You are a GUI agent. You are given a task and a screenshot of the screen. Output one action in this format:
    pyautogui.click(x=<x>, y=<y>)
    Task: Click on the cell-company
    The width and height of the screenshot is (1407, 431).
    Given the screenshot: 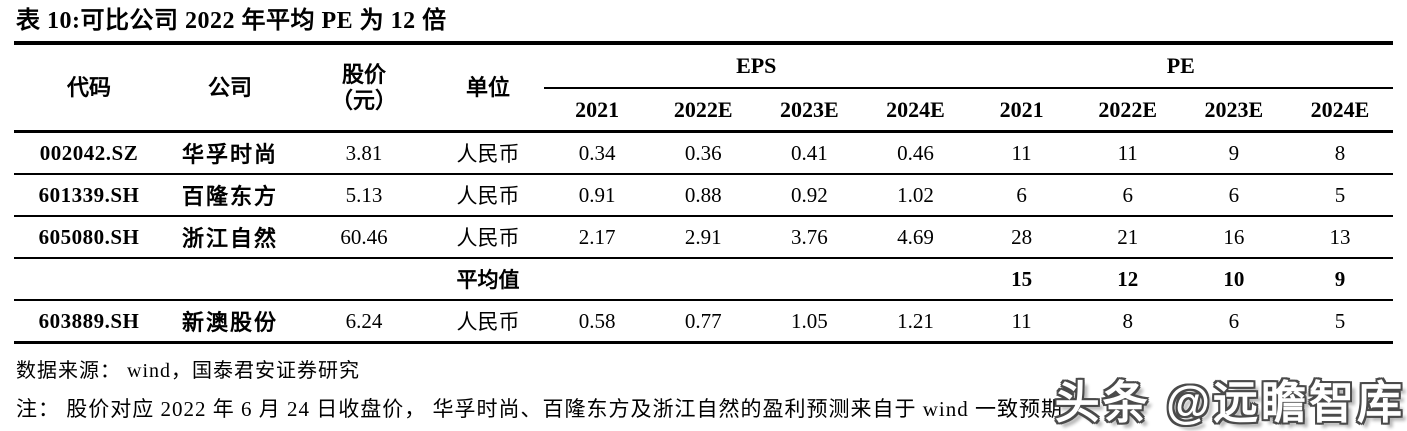 What is the action you would take?
    pyautogui.click(x=230, y=279)
    